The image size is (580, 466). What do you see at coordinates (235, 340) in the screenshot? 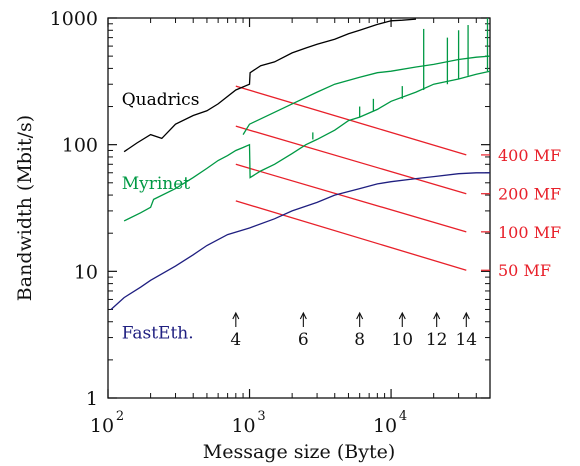
I see `marker-label: 4` at bounding box center [235, 340].